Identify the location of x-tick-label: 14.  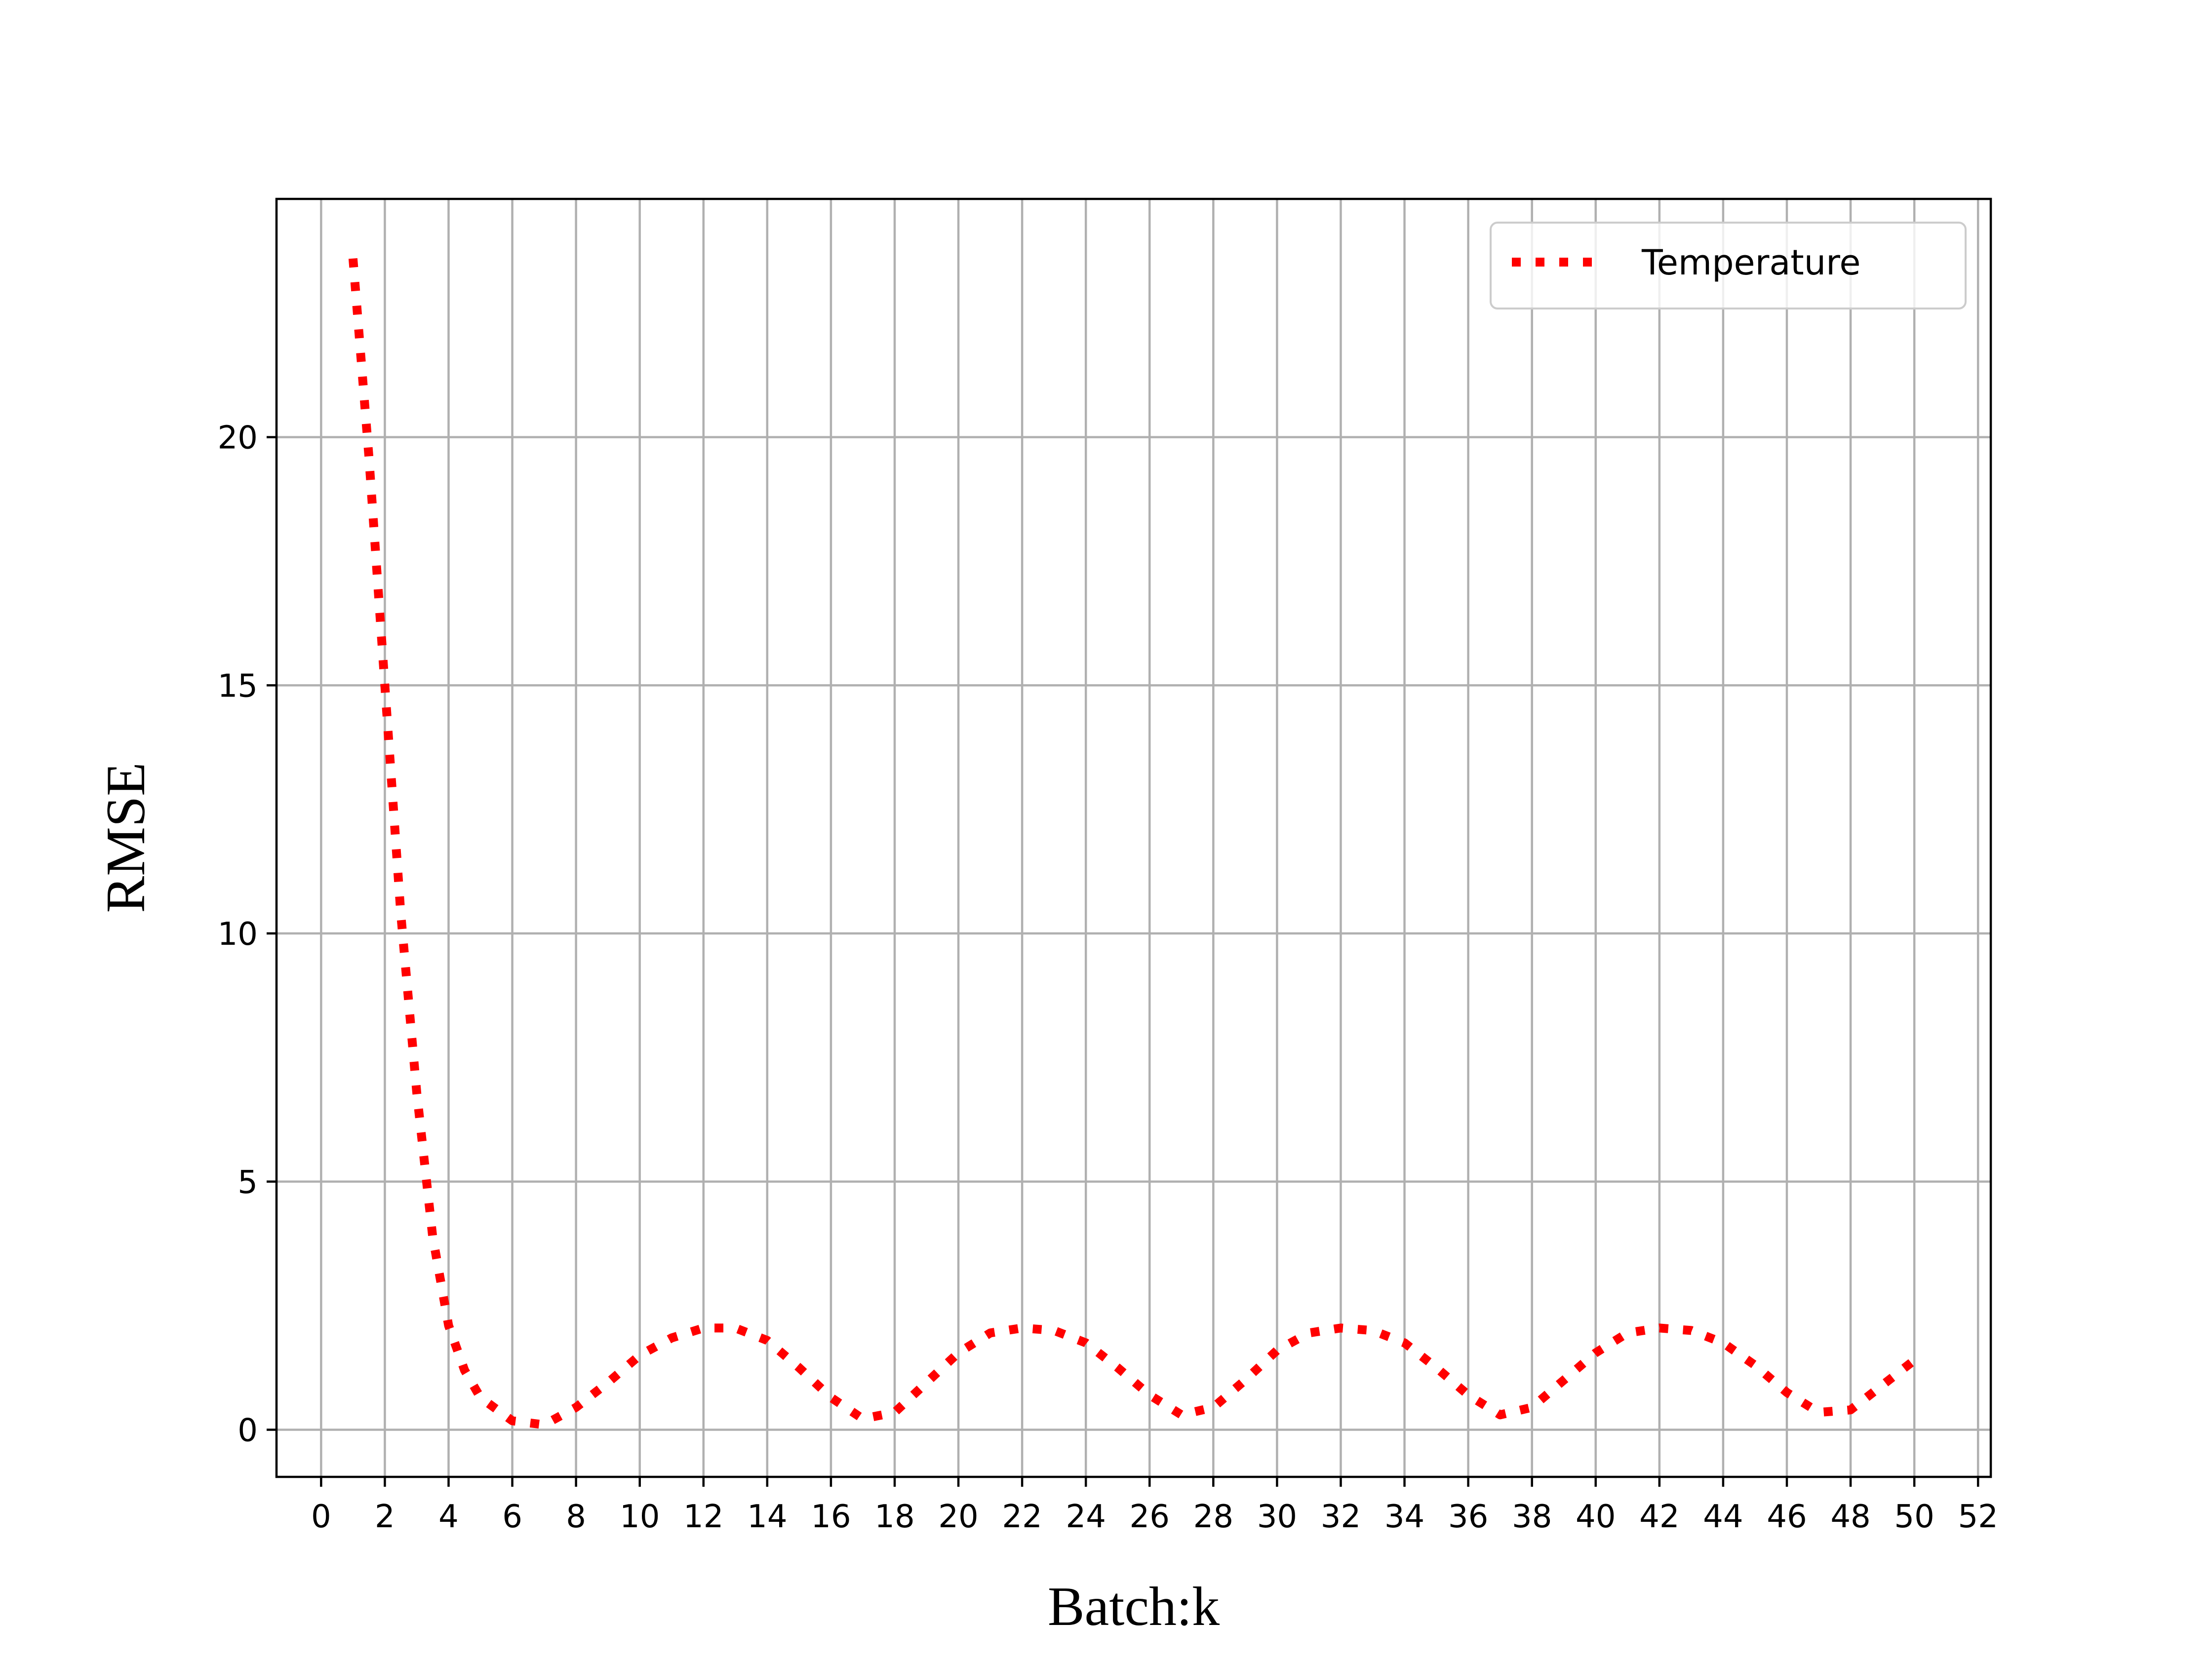
(767, 1517).